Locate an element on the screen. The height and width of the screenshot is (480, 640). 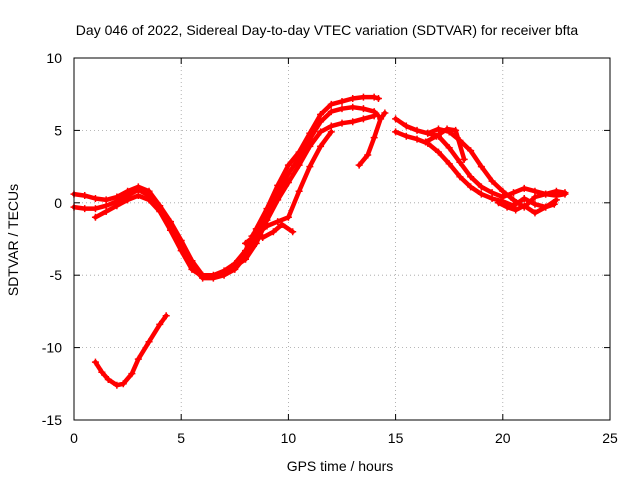
series-track-mid-loop is located at coordinates (288, 187).